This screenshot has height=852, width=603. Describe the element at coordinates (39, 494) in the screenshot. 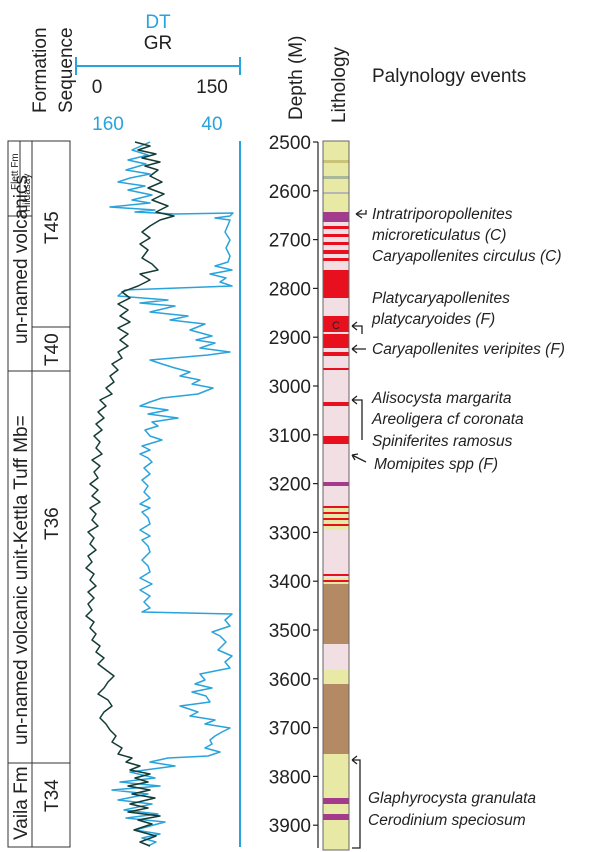

I see `formation-sequence-table` at that location.